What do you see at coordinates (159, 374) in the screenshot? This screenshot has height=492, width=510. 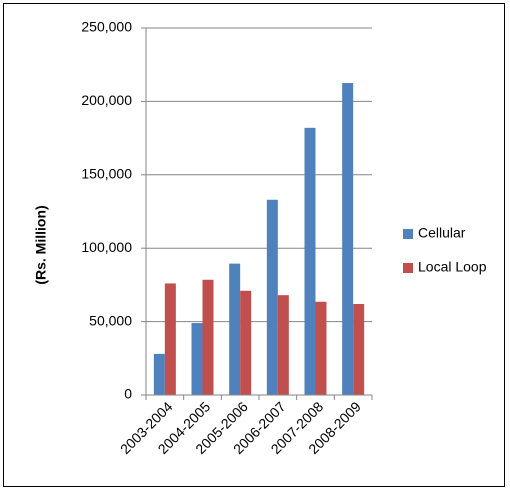 I see `bar-cellular-2003-2004` at bounding box center [159, 374].